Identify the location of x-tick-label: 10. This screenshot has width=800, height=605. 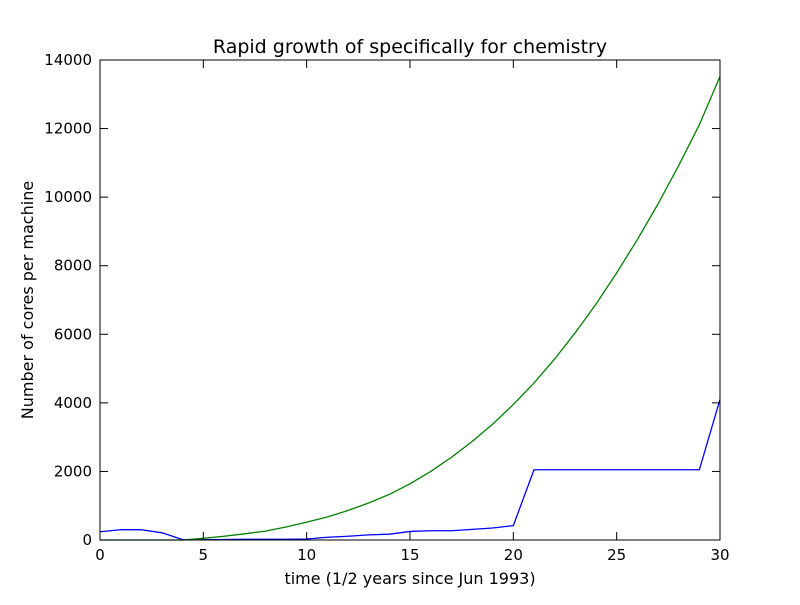
(306, 555).